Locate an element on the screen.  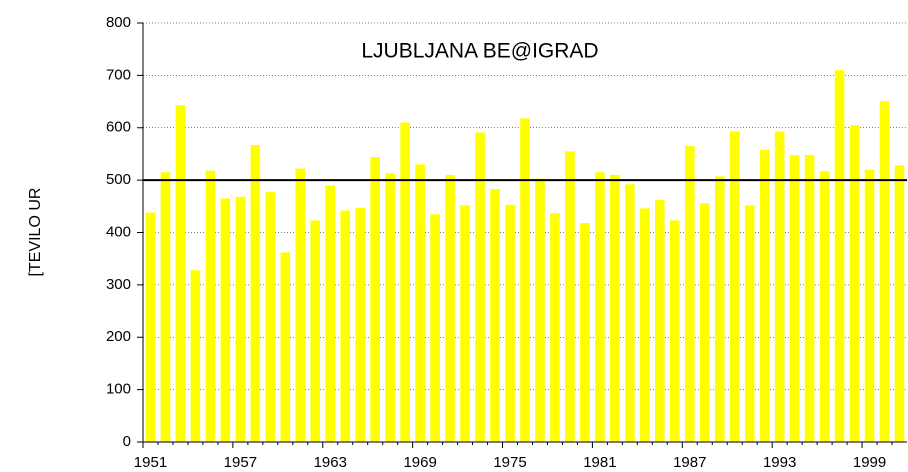
y-tick-label: 400 is located at coordinates (118, 231).